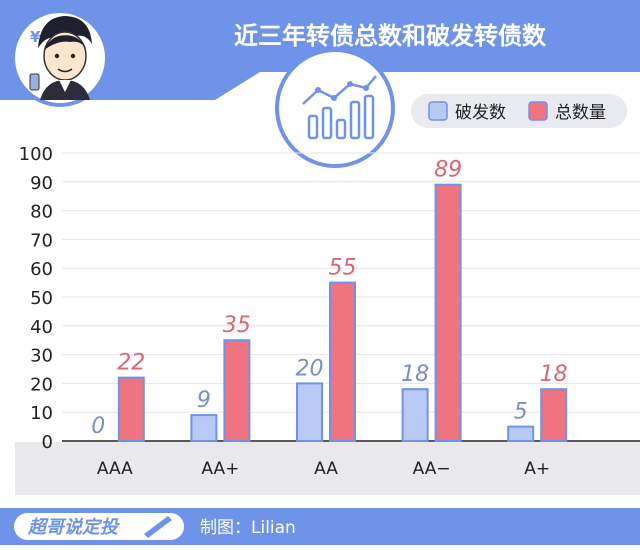 The image size is (640, 550). What do you see at coordinates (41, 183) in the screenshot?
I see `y-tick-label: 90` at bounding box center [41, 183].